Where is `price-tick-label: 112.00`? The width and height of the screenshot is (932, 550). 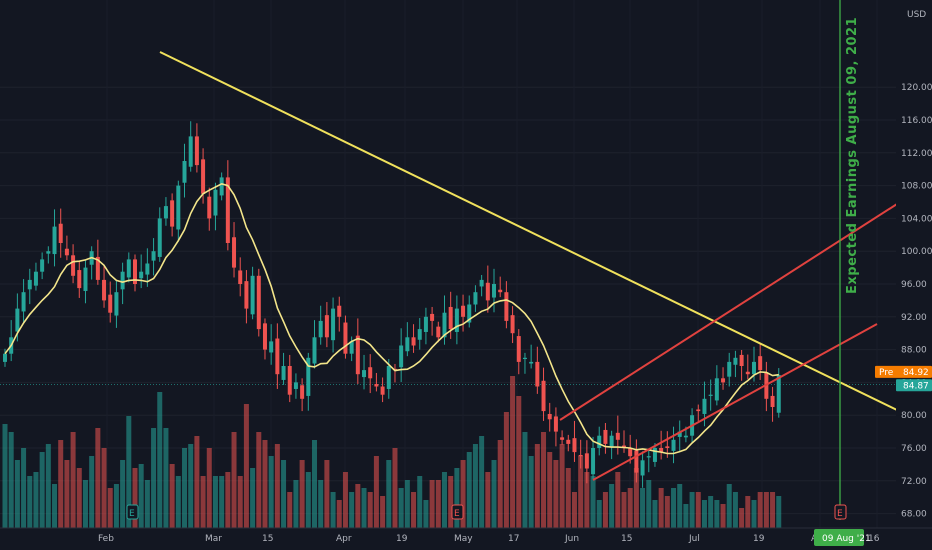 price-tick-label: 112.00 is located at coordinates (916, 154).